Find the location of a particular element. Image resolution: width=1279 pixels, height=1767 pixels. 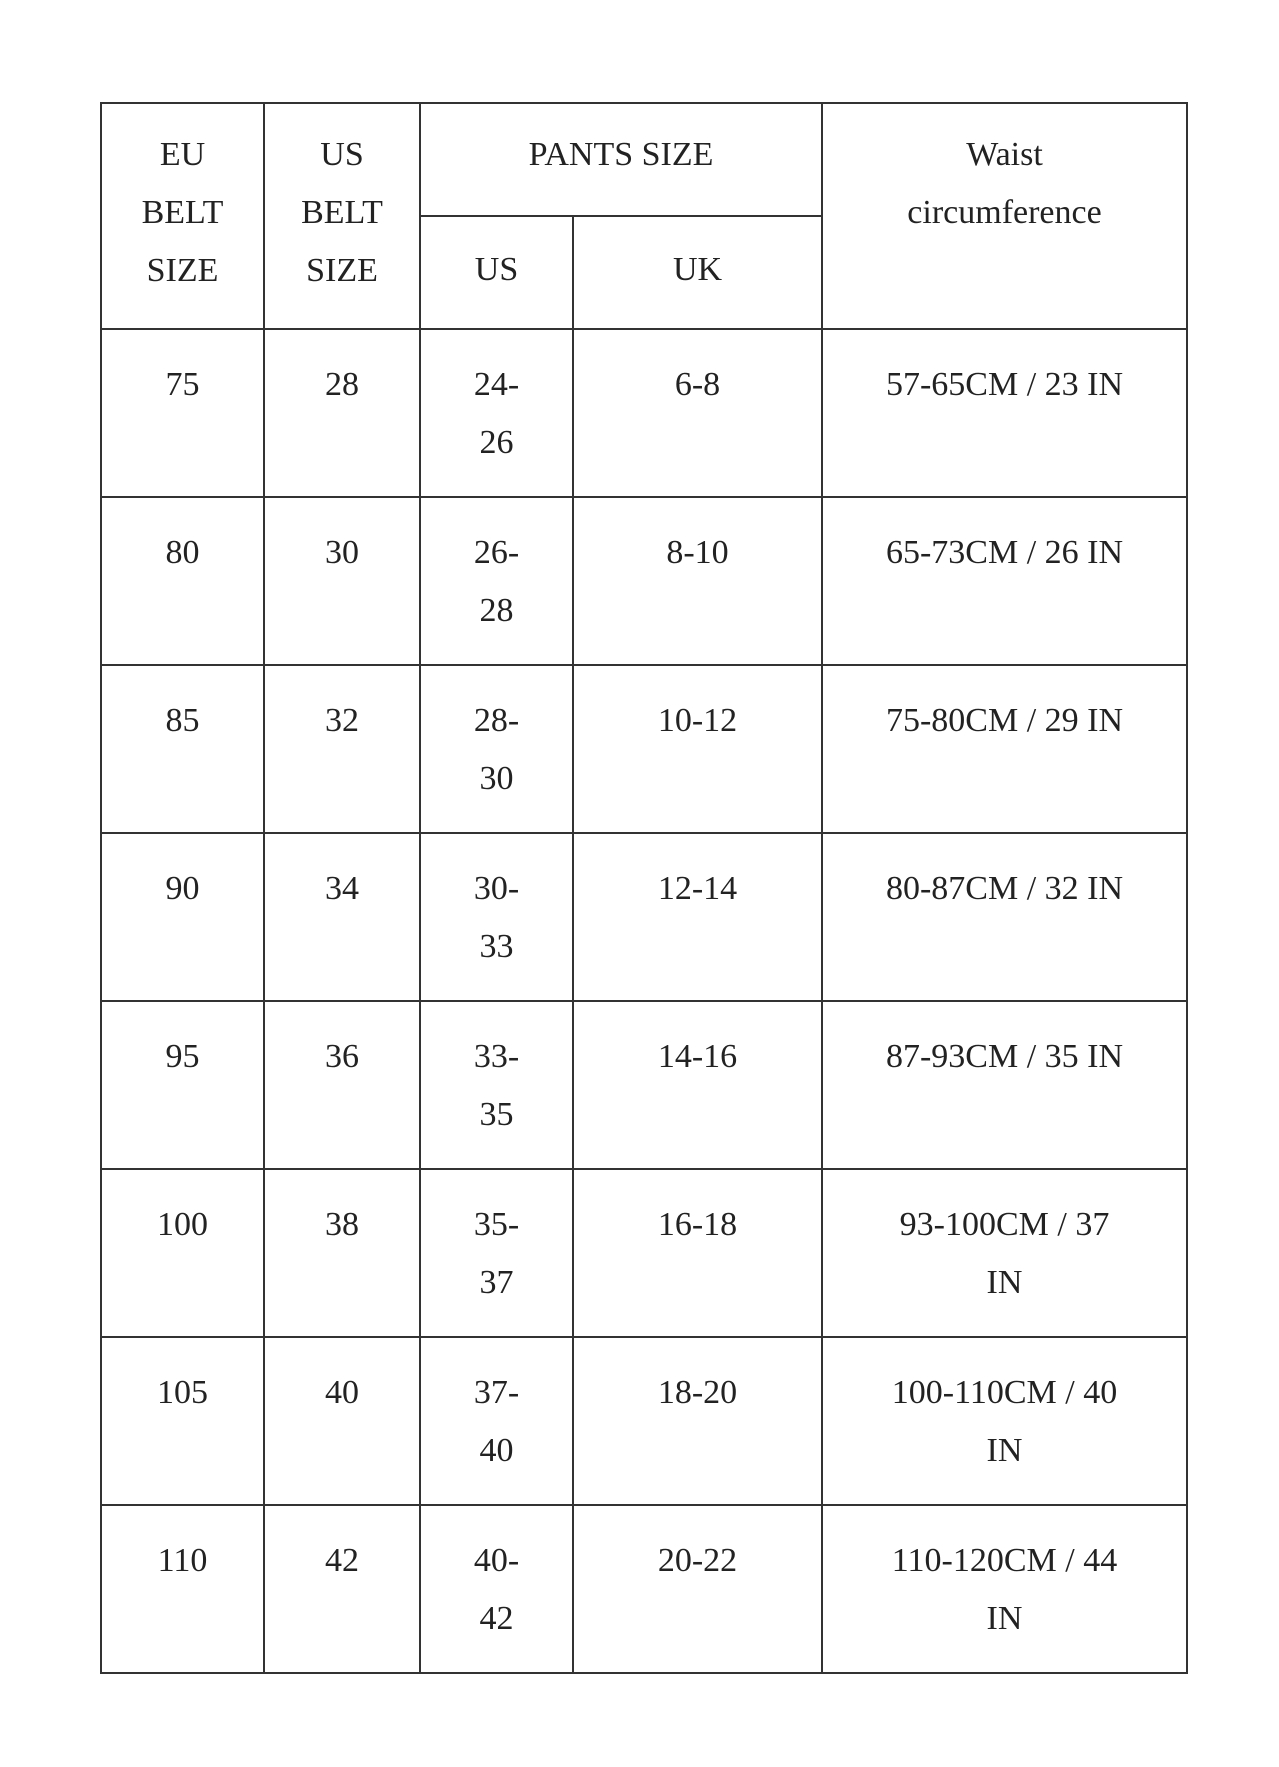

eu-belt-size-cell: 75 is located at coordinates (182, 413).